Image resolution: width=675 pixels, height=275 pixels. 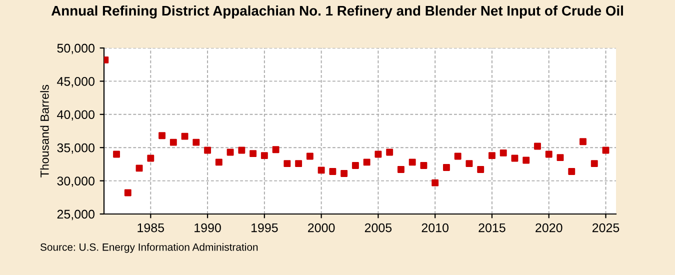 What do you see at coordinates (75, 115) in the screenshot?
I see `y-tick-label: 40,000` at bounding box center [75, 115].